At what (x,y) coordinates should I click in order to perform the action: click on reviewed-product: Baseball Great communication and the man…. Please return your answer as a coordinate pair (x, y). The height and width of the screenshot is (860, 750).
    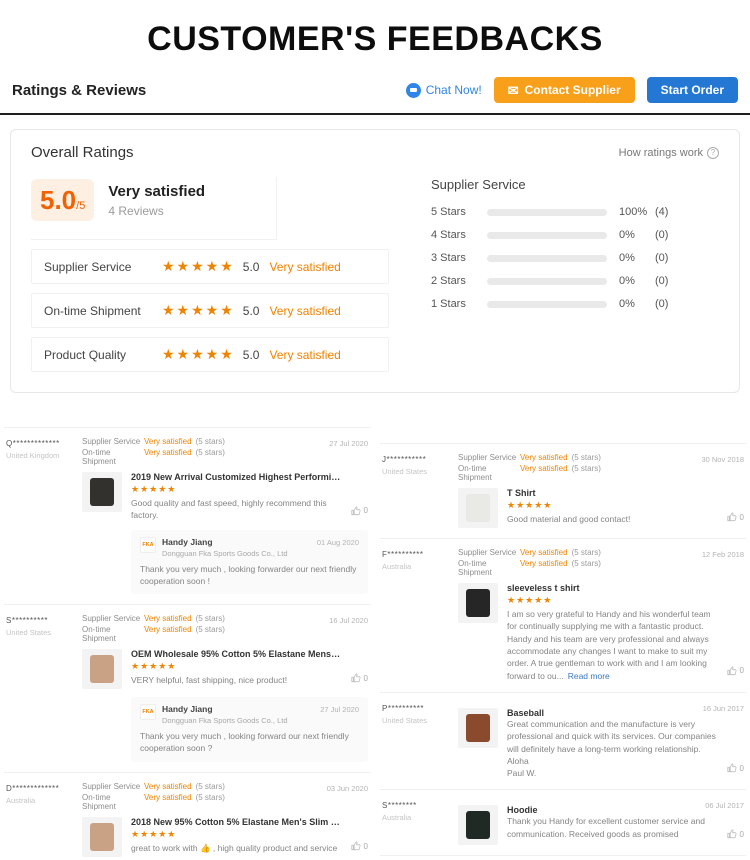
    Looking at the image, I should click on (601, 743).